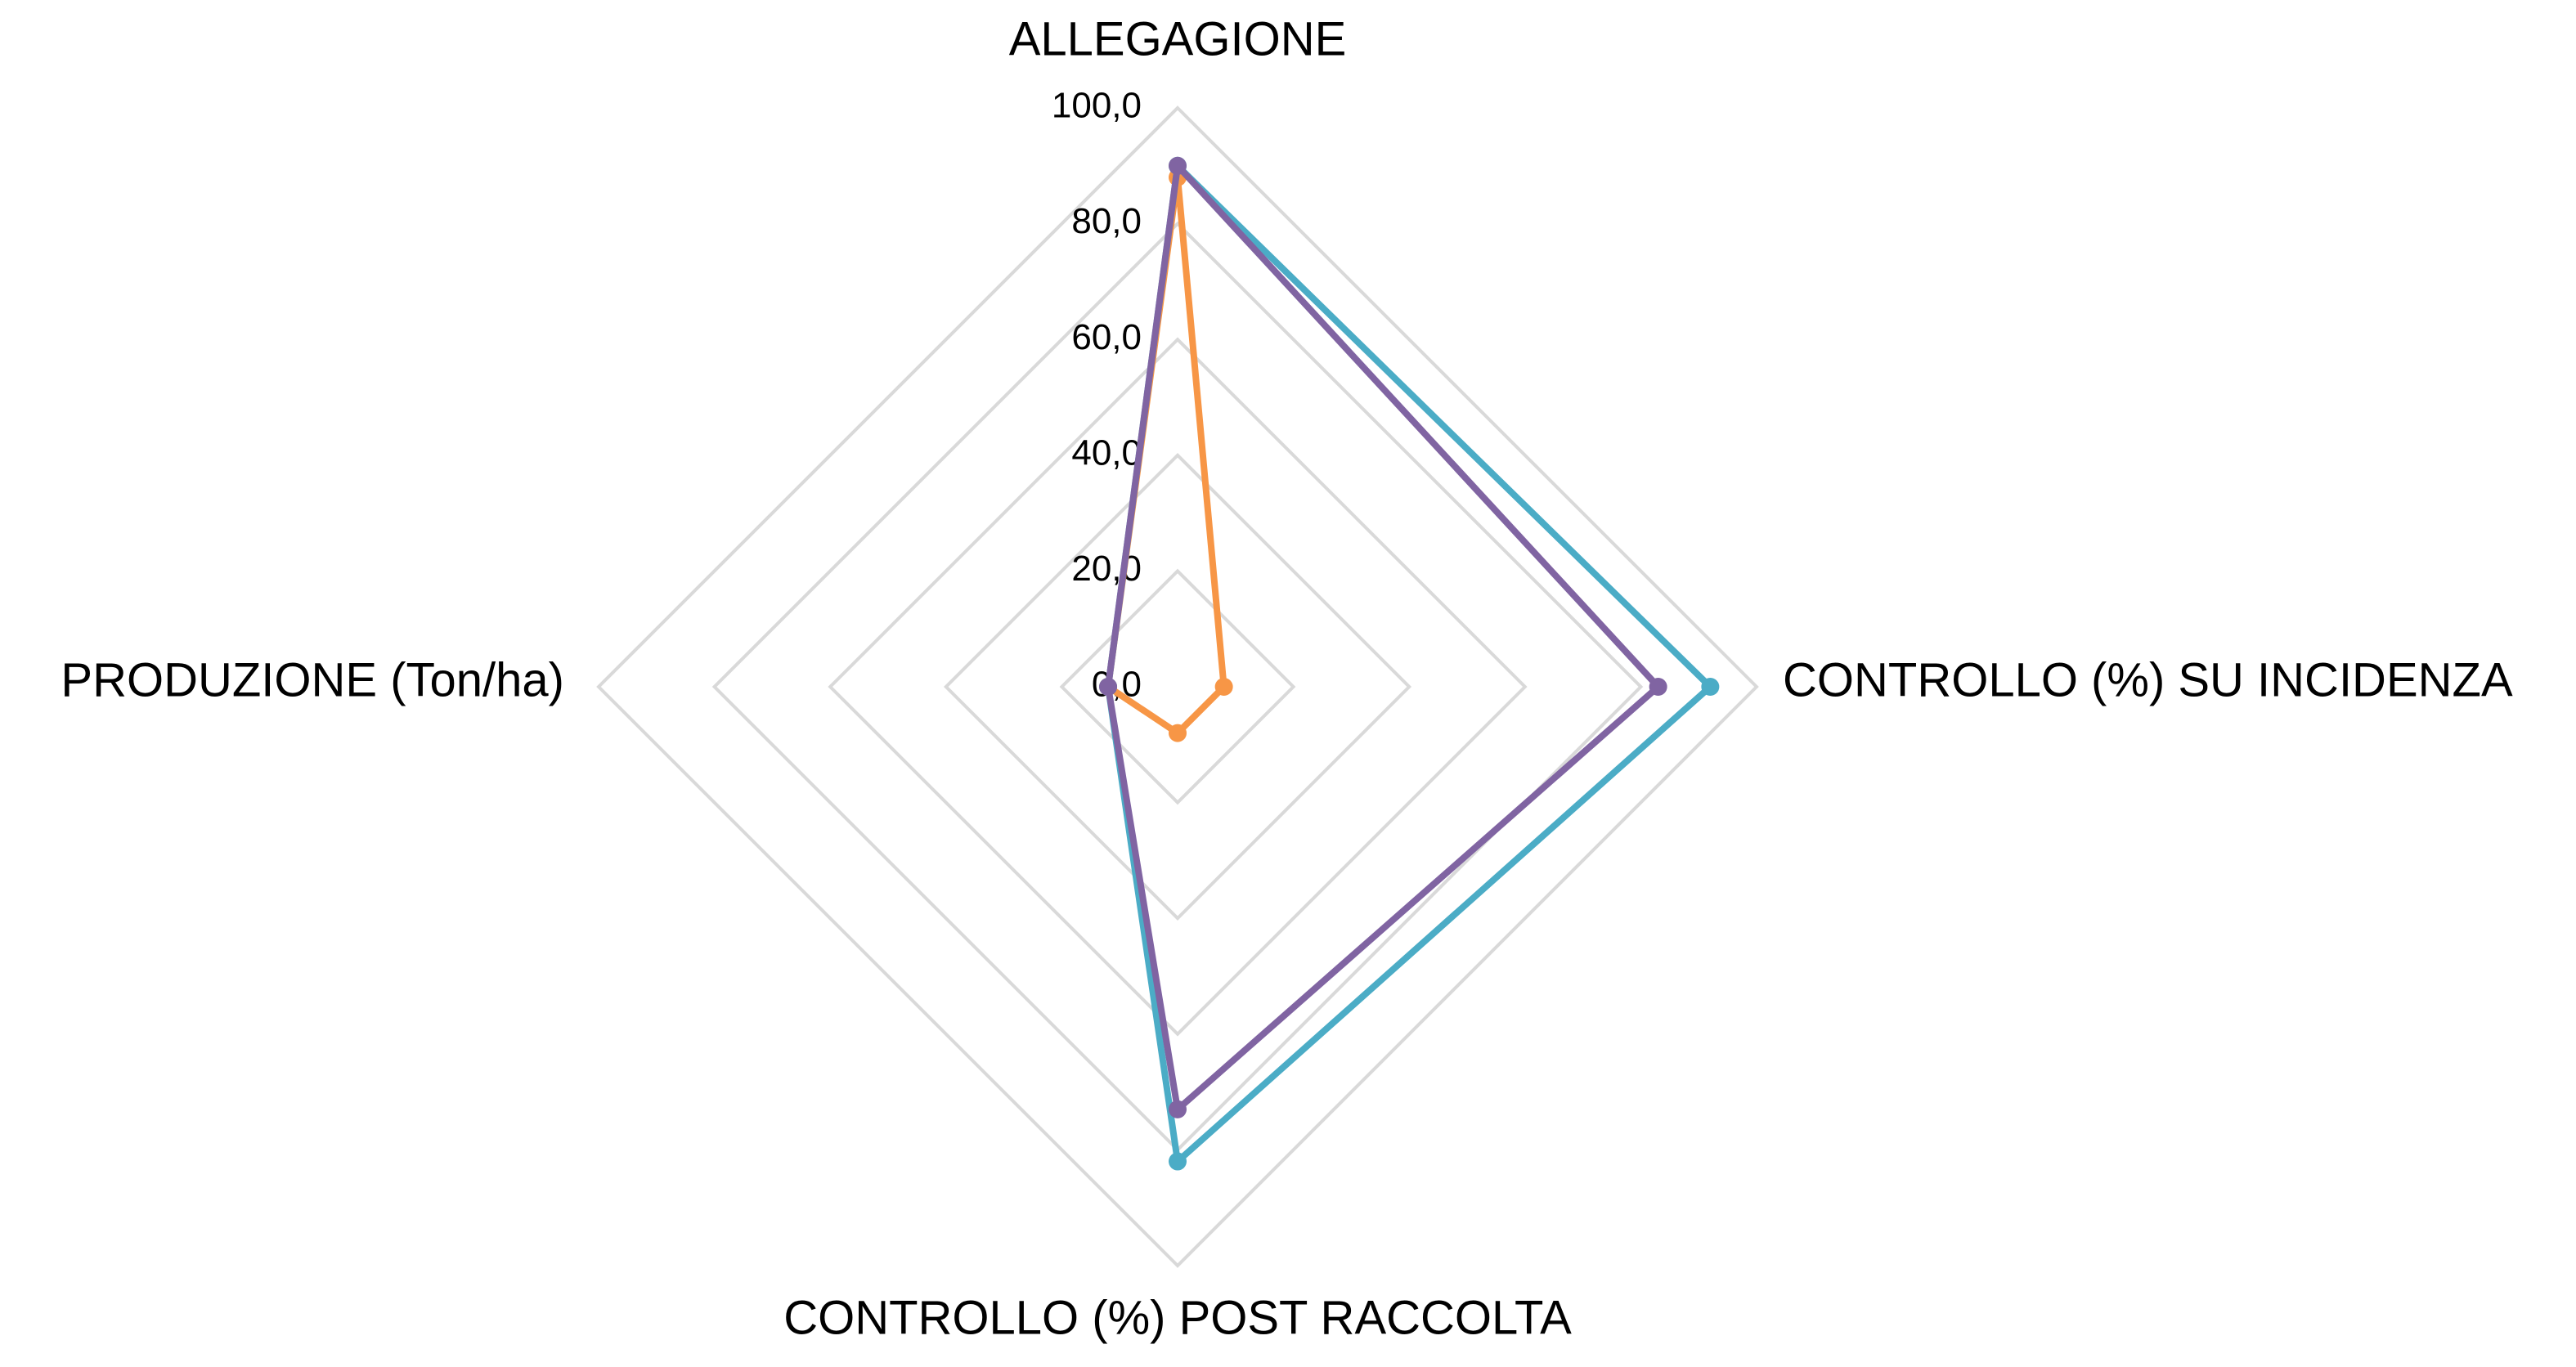  Describe the element at coordinates (1177, 1317) in the screenshot. I see `category-label: CONTROLLO (%) POST RACCOLTA` at that location.